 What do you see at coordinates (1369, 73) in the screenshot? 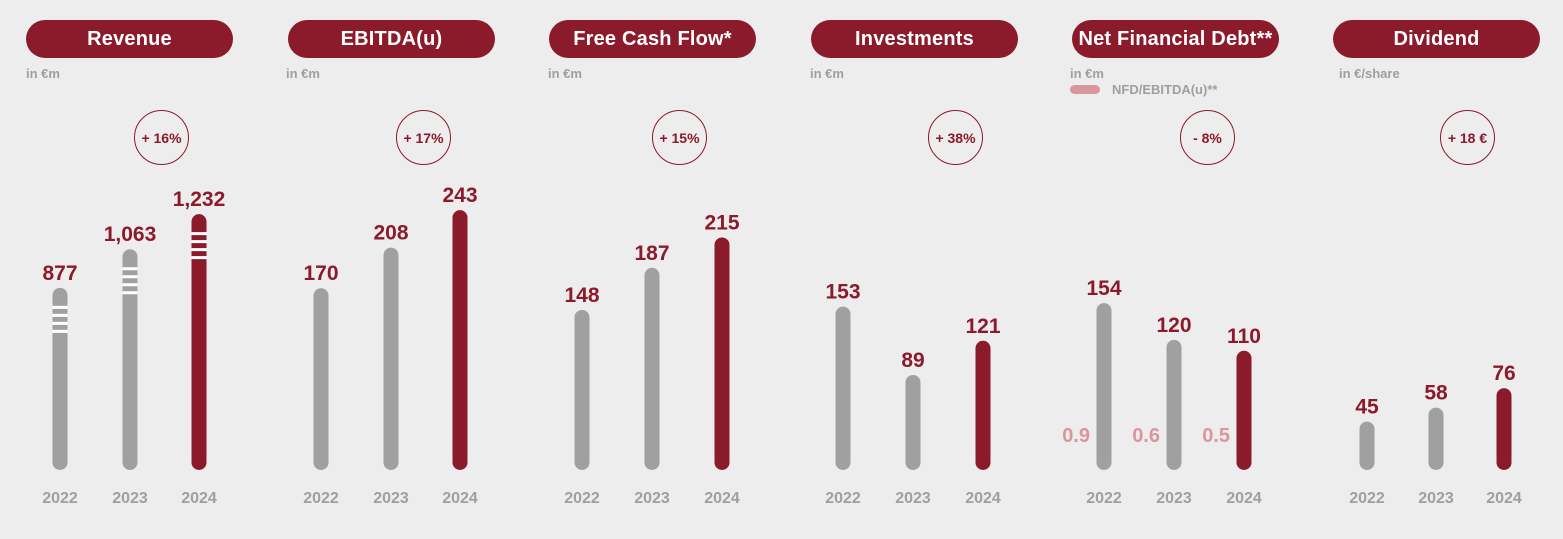
I see `unit-label: in €/share` at bounding box center [1369, 73].